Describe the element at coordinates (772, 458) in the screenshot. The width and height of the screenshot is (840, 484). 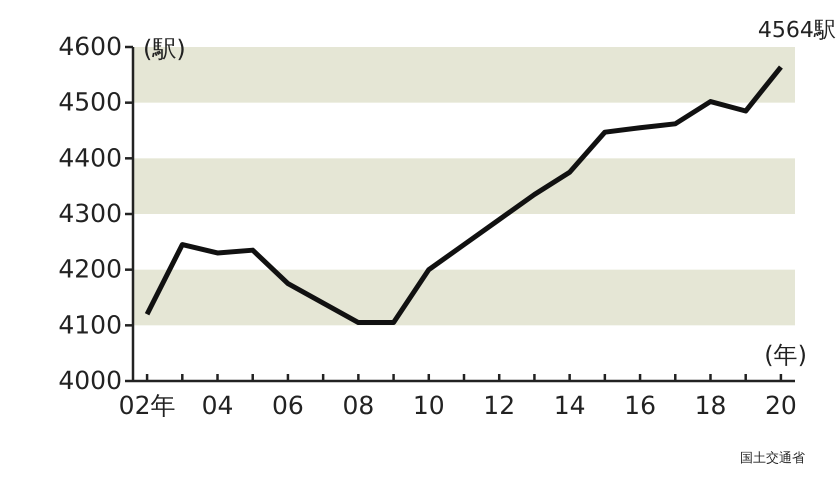
I see `text: 国土交通省` at that location.